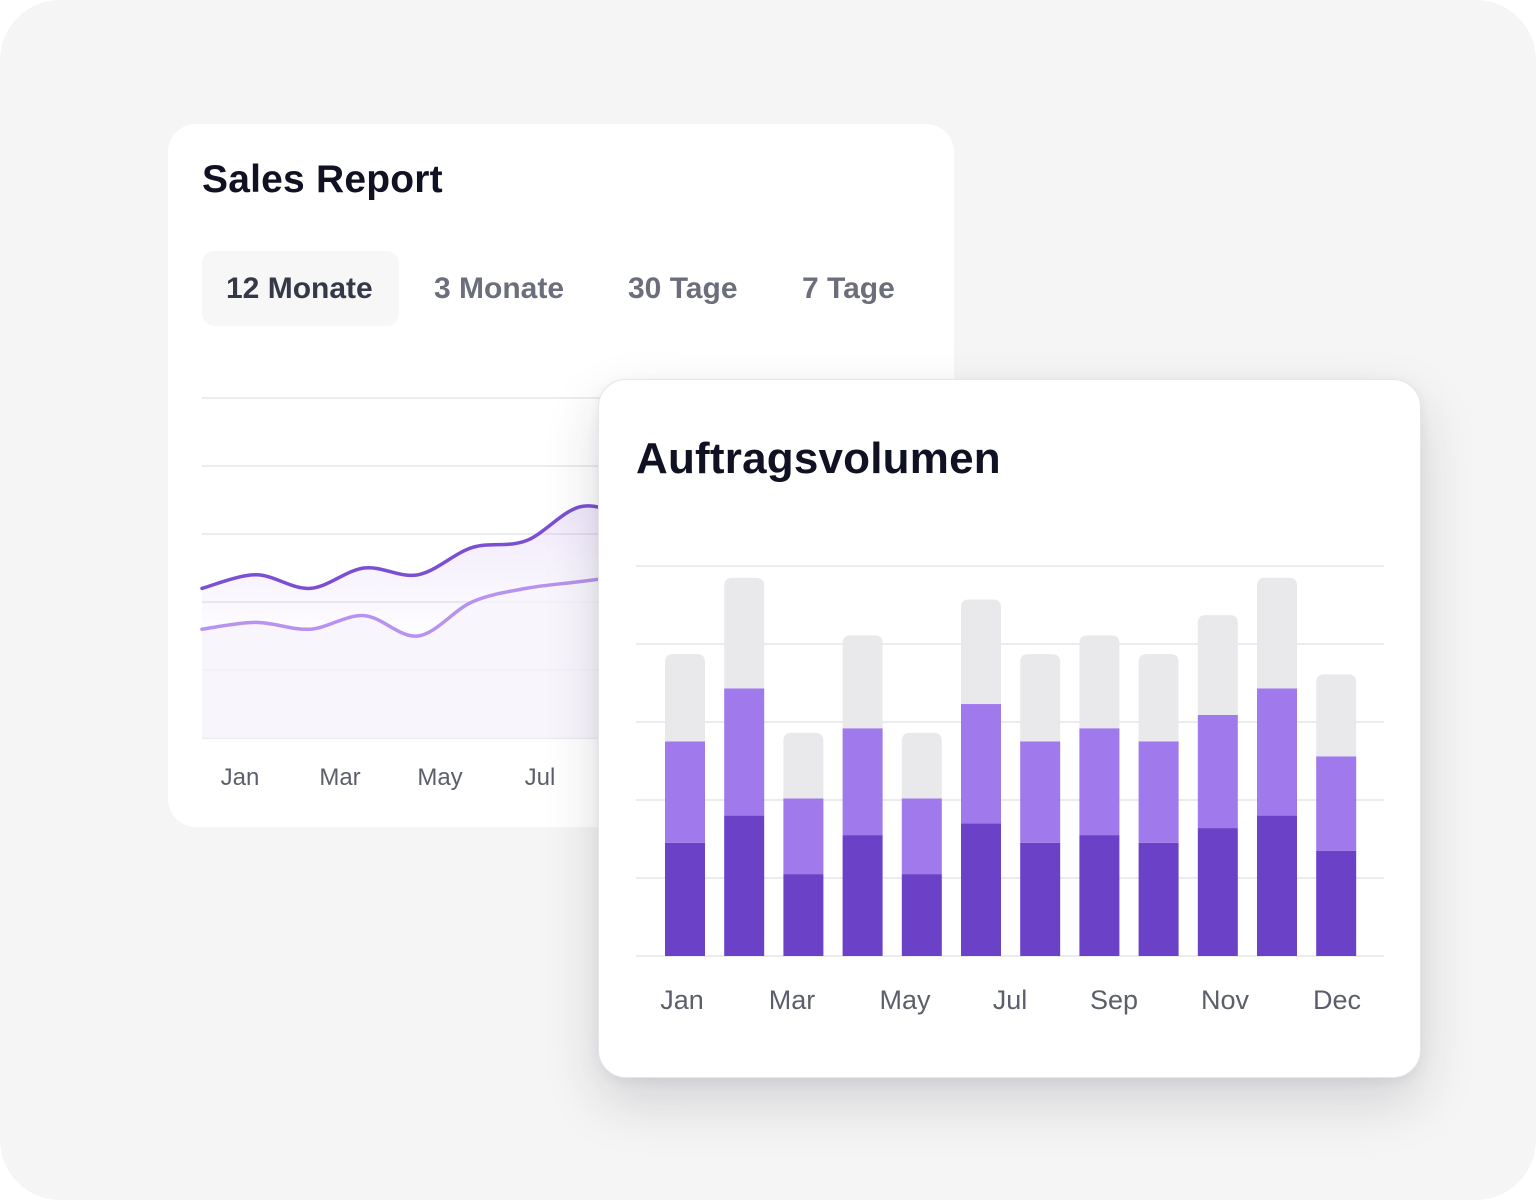 The image size is (1536, 1200). What do you see at coordinates (499, 288) in the screenshot?
I see `tab-3-monate: 3 Monate` at bounding box center [499, 288].